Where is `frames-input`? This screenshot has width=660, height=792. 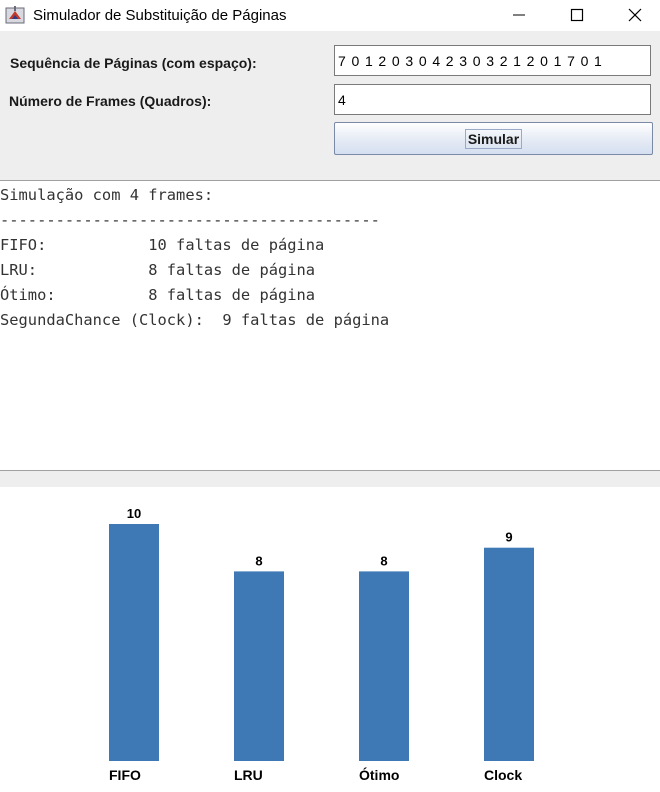
frames-input is located at coordinates (492, 99).